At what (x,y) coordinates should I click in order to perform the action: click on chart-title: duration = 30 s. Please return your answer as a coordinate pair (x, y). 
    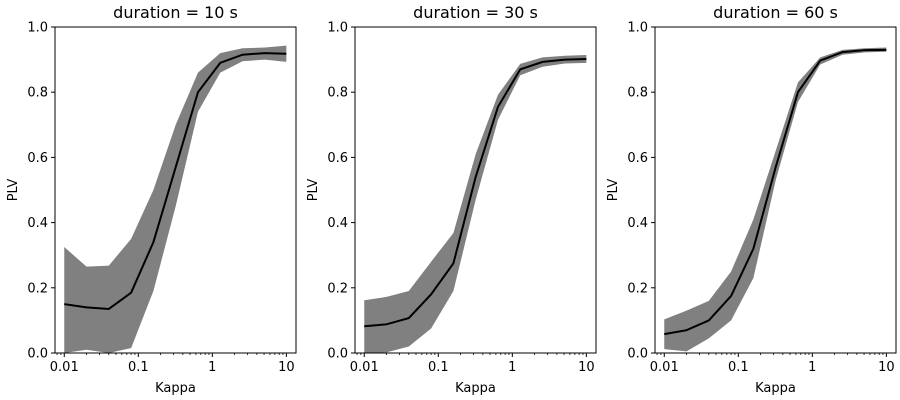
    Looking at the image, I should click on (475, 12).